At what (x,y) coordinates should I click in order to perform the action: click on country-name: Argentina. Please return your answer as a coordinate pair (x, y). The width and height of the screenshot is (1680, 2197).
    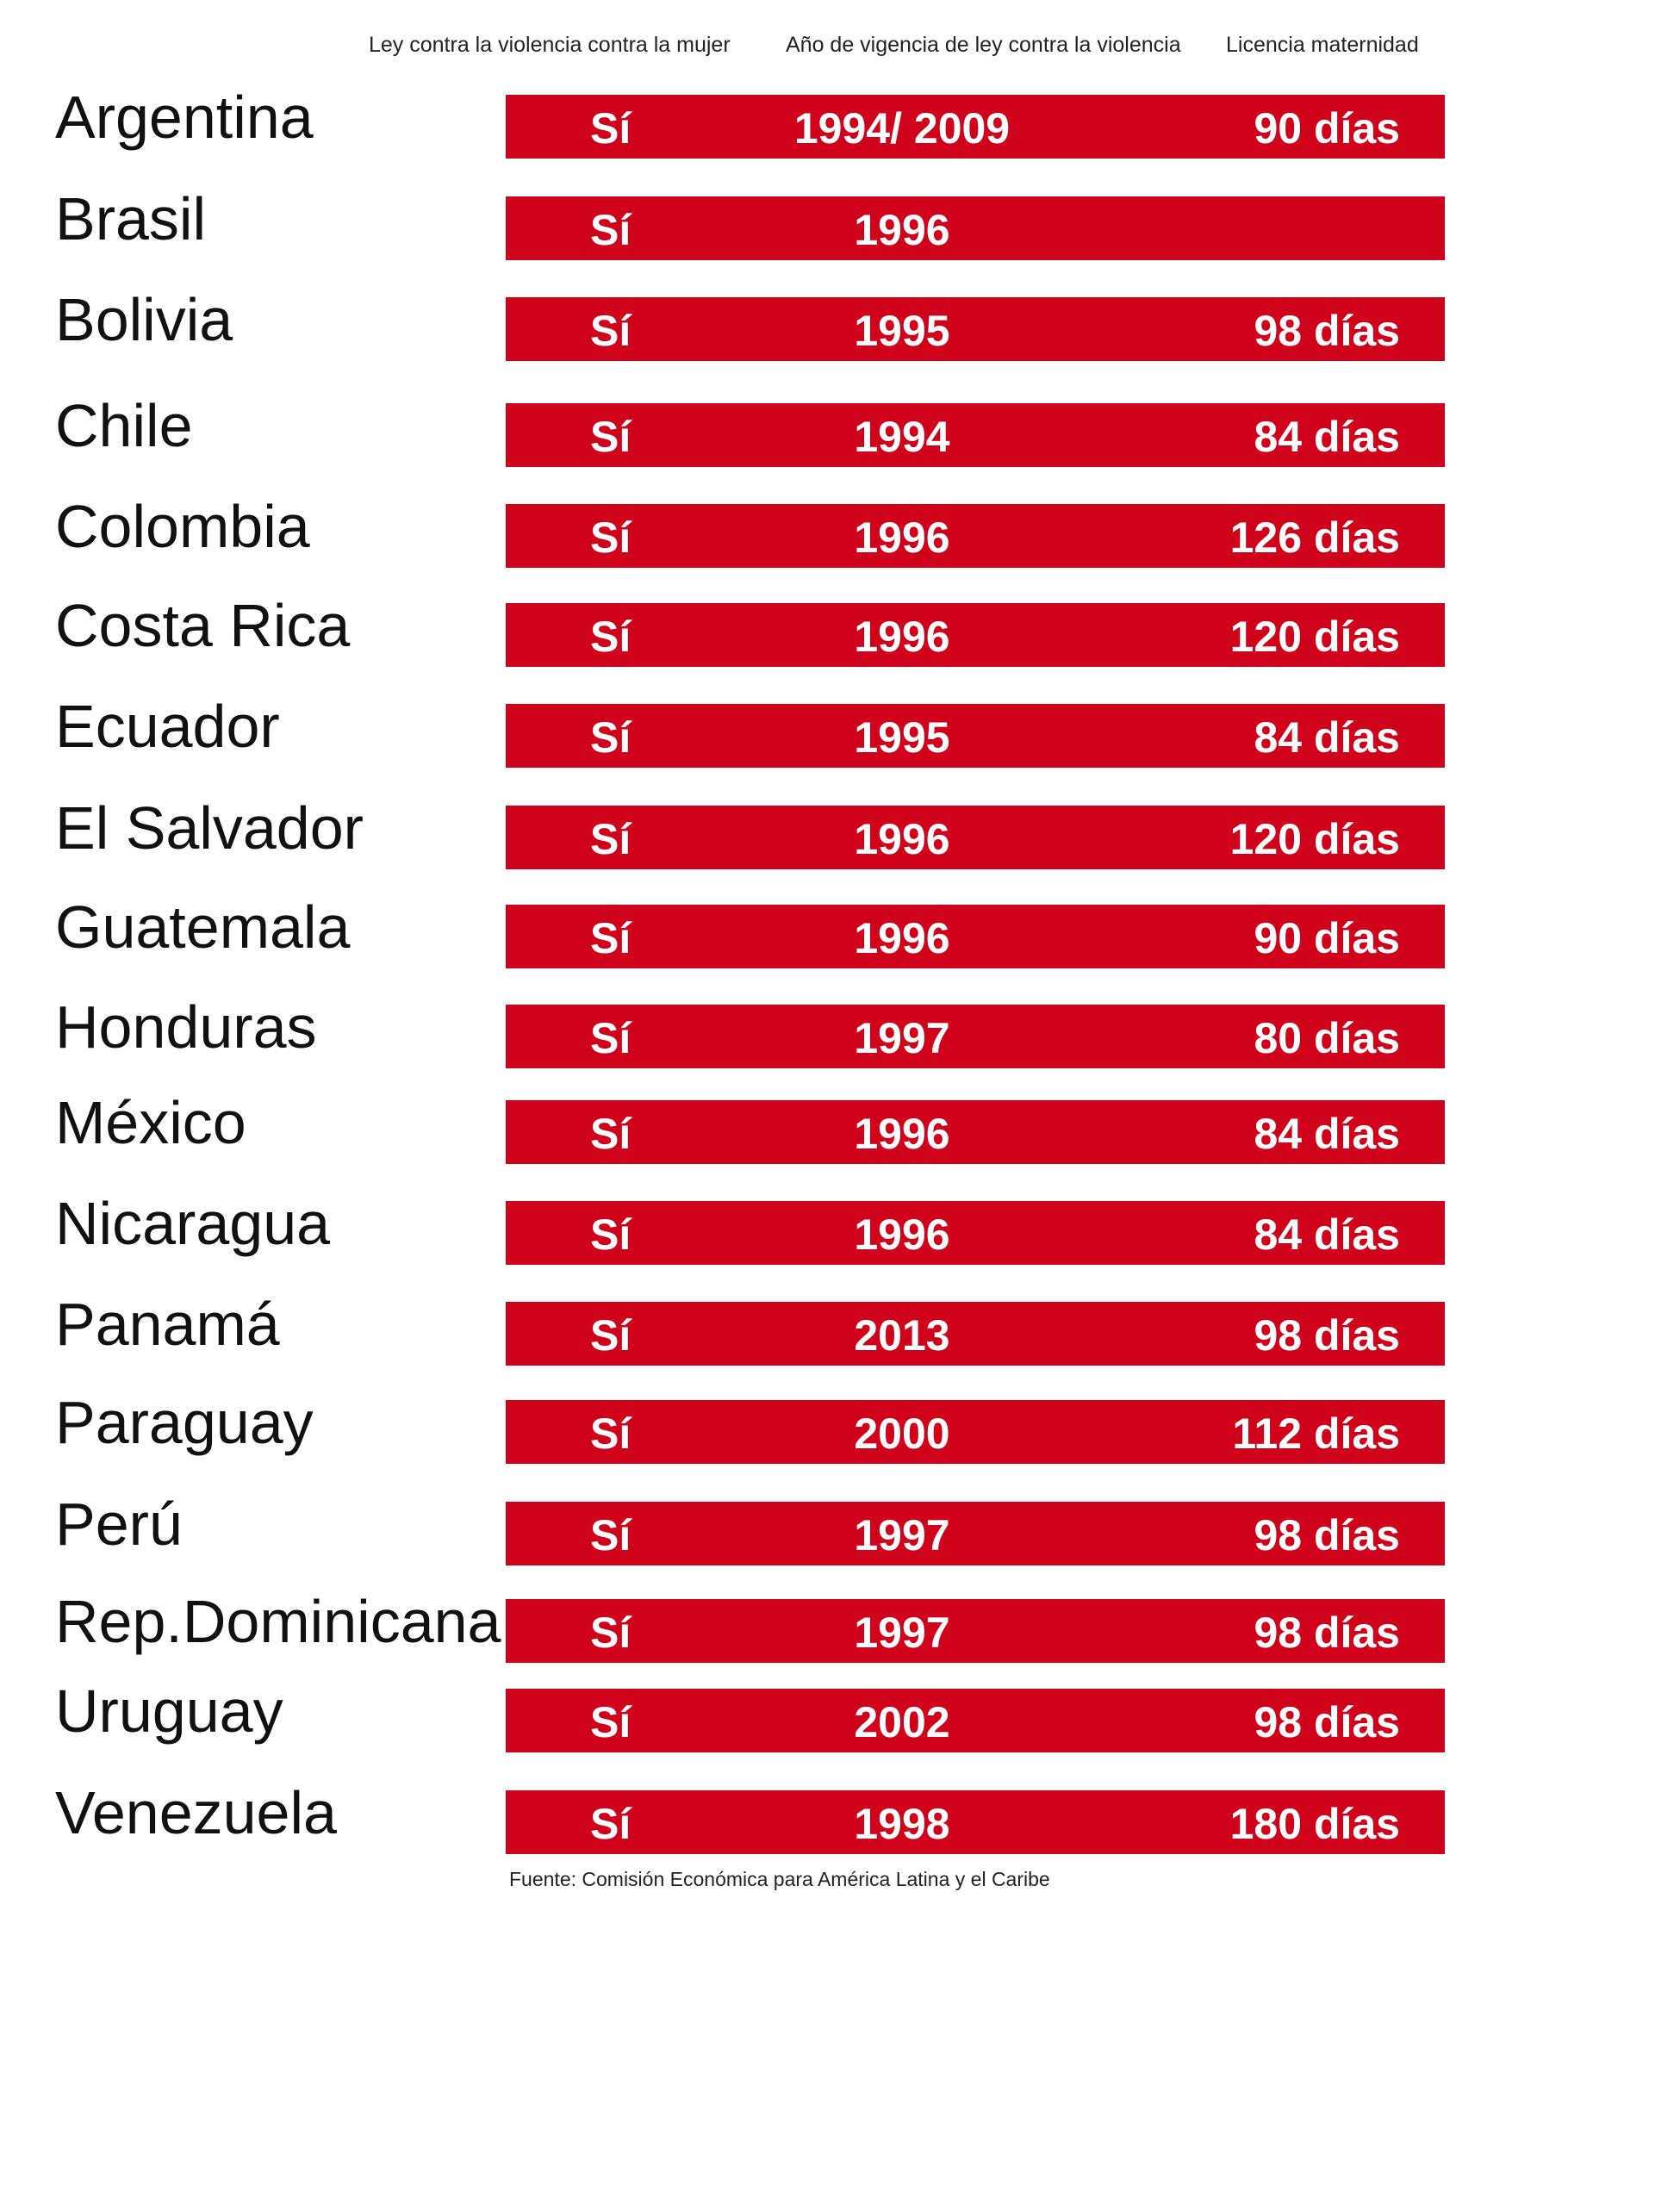
    Looking at the image, I should click on (185, 117).